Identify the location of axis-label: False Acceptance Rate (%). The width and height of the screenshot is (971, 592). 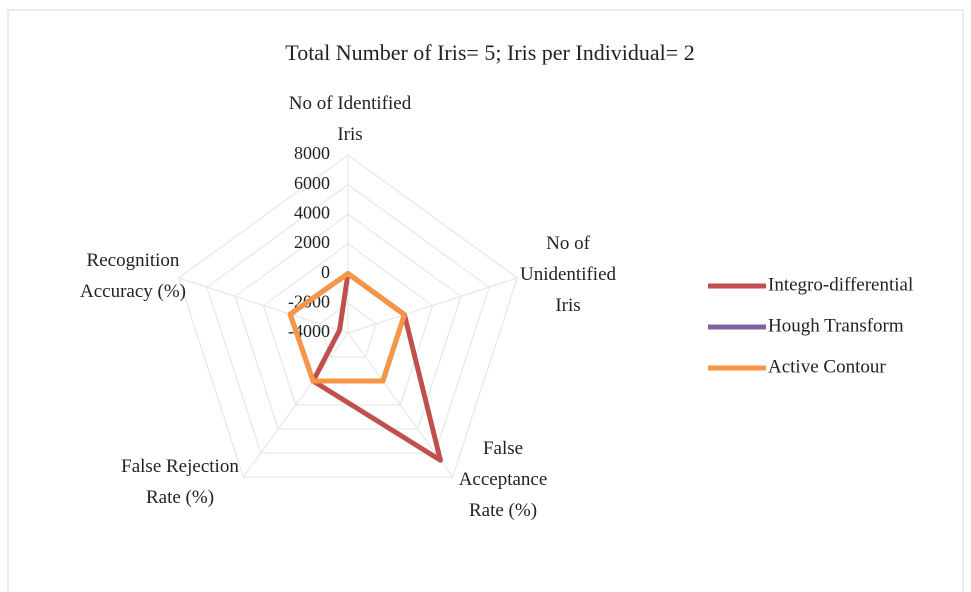
(503, 479).